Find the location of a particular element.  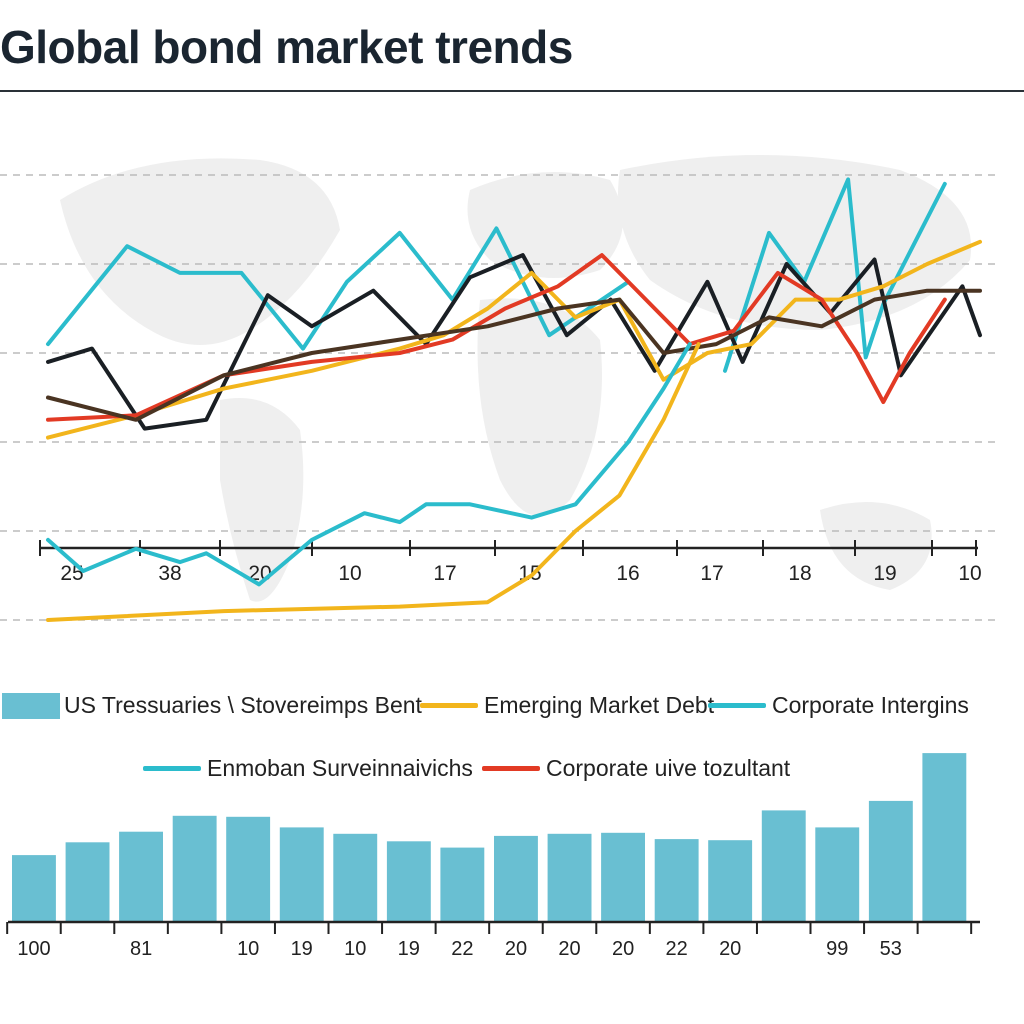

bar-tick-label: 81 is located at coordinates (141, 949).